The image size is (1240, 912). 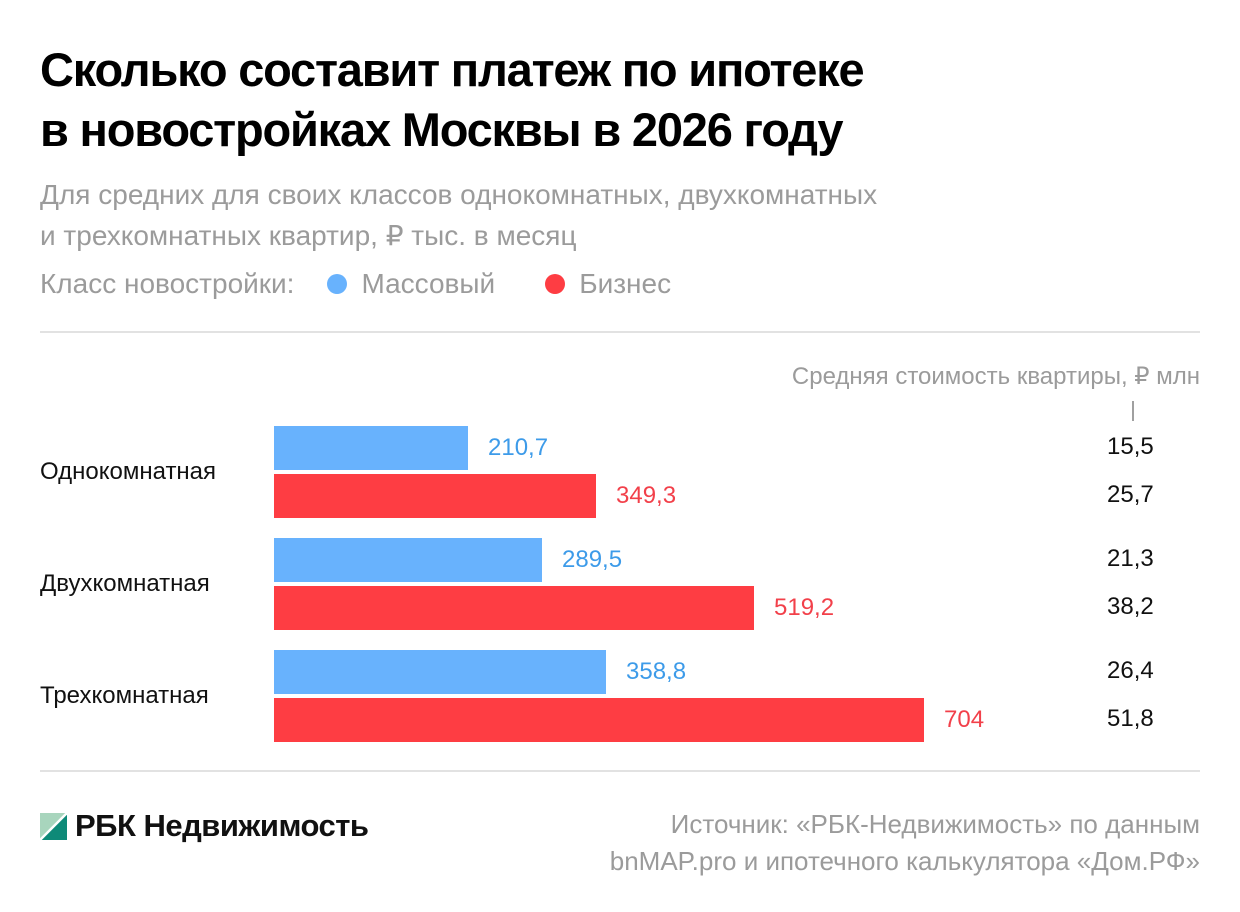 What do you see at coordinates (1133, 411) in the screenshot?
I see `price-column-tick` at bounding box center [1133, 411].